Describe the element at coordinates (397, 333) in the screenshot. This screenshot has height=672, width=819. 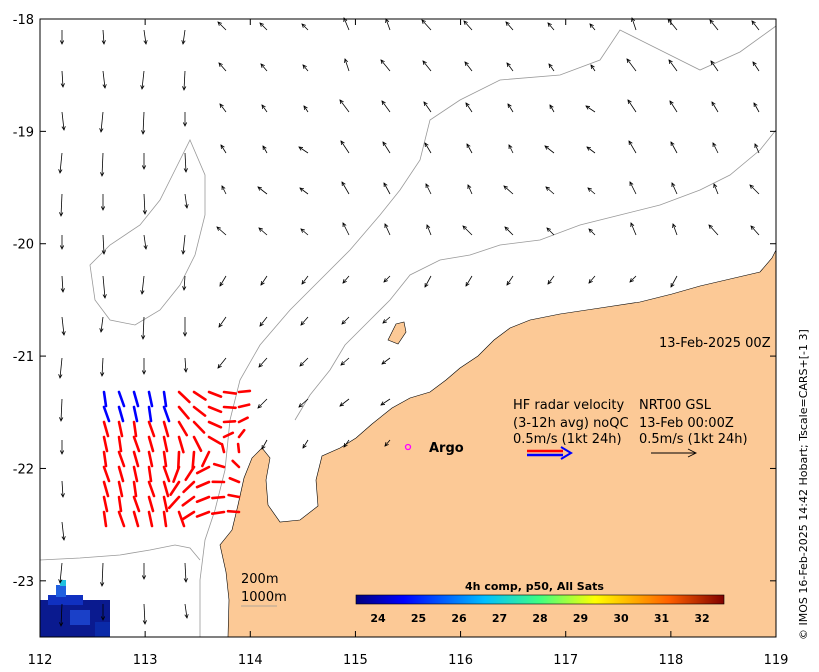
I see `island` at that location.